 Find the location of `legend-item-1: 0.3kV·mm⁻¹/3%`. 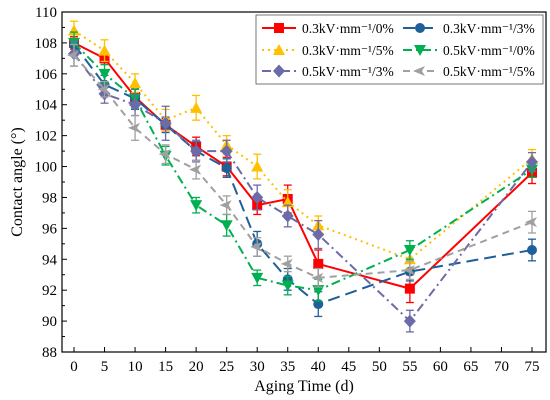

legend-item-1: 0.3kV·mm⁻¹/3% is located at coordinates (469, 28).